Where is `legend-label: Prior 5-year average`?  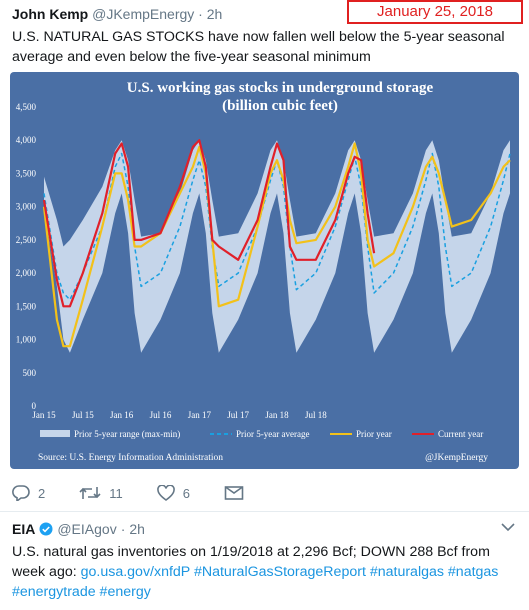 legend-label: Prior 5-year average is located at coordinates (272, 434).